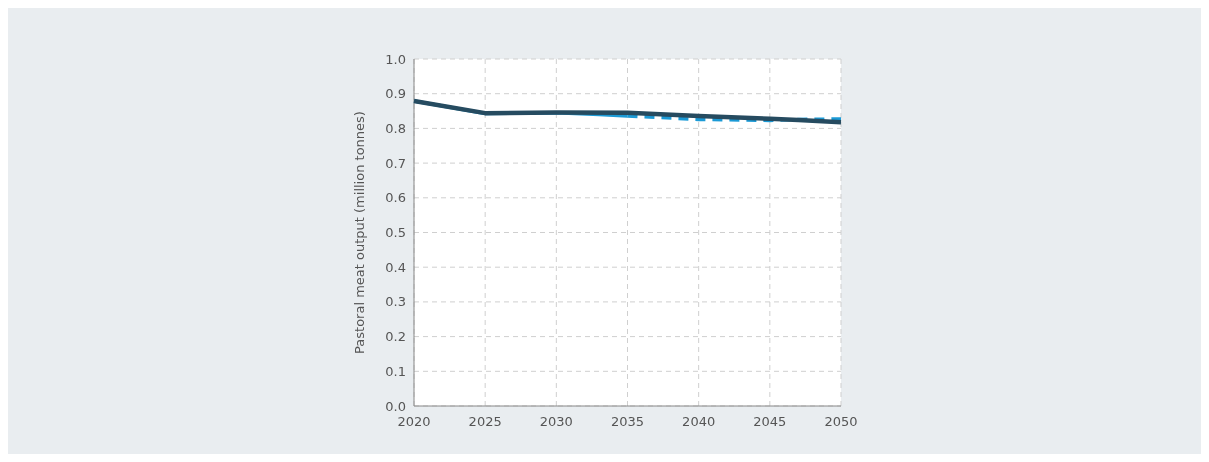  What do you see at coordinates (395, 128) in the screenshot?
I see `y-tick-label: 0.8` at bounding box center [395, 128].